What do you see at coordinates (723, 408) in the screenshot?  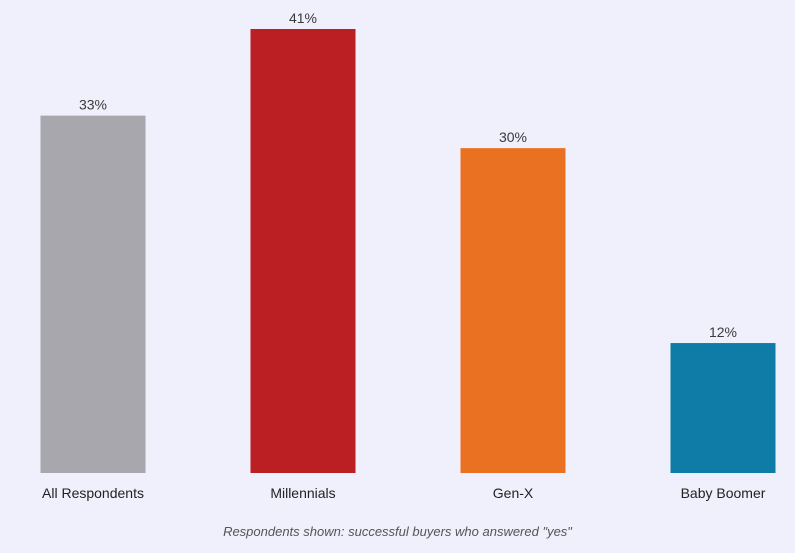 I see `bar-baby-boomer` at bounding box center [723, 408].